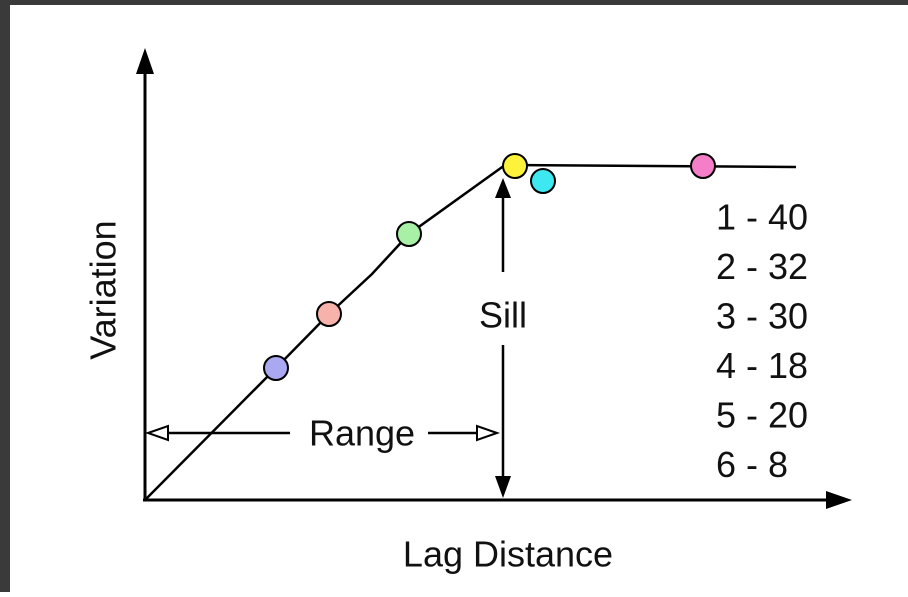 Image resolution: width=908 pixels, height=597 pixels. I want to click on legend-entry: 1 - 40, so click(762, 217).